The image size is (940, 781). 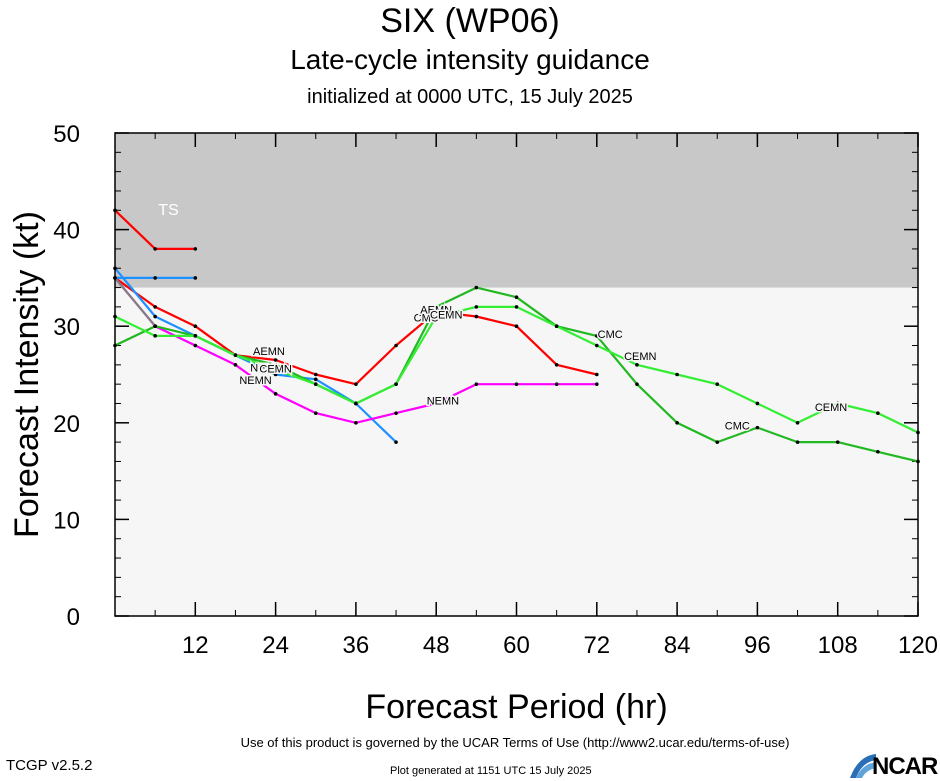 I want to click on x-tick-label: 108, so click(x=838, y=645).